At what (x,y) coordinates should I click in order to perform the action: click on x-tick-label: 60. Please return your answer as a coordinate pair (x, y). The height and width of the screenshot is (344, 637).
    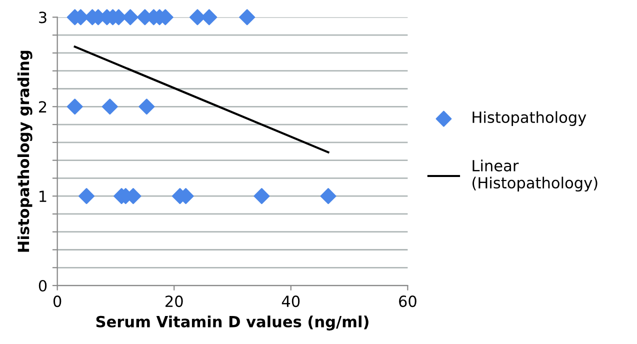
    Looking at the image, I should click on (407, 302).